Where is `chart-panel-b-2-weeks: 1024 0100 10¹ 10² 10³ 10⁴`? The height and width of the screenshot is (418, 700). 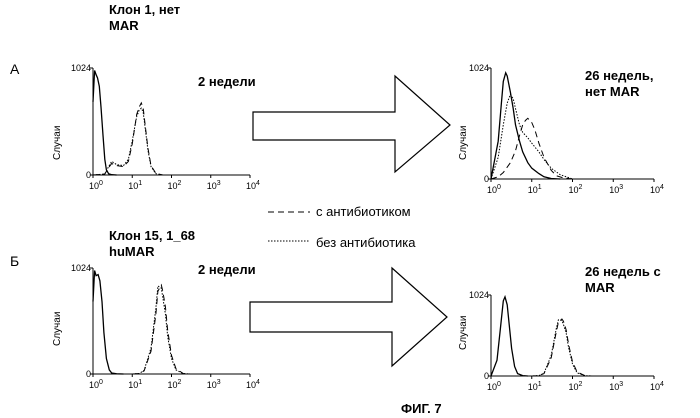
chart-panel-b-2-weeks: 1024 0100 10¹ 10² 10³ 10⁴ is located at coordinates (165, 326).